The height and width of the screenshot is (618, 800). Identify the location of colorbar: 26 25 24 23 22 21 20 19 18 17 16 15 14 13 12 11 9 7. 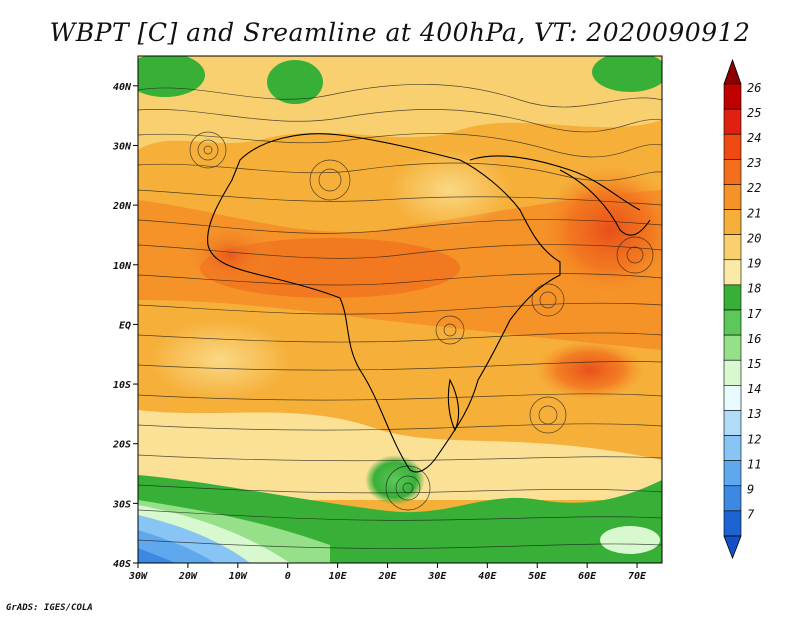
(742, 309).